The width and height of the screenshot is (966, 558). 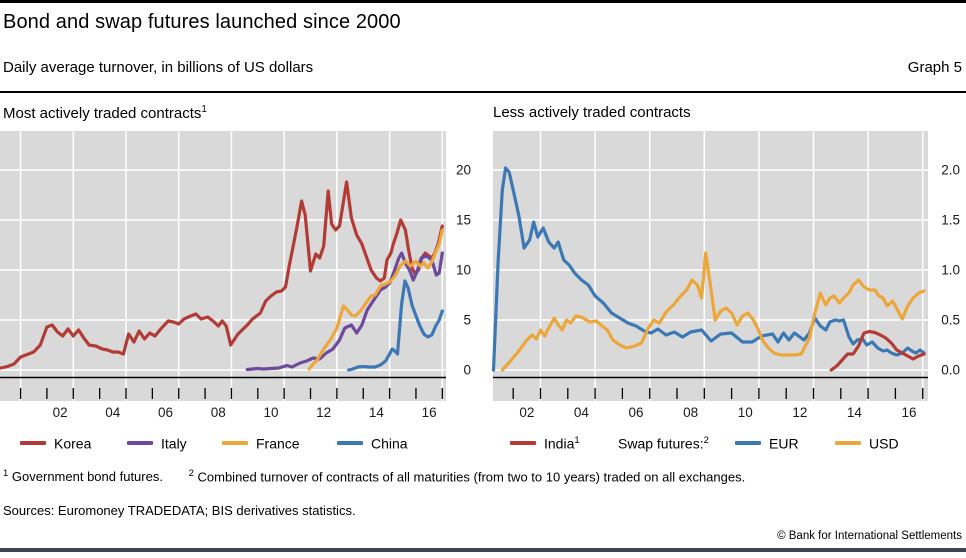 I want to click on legend-item-india: India1, so click(x=545, y=443).